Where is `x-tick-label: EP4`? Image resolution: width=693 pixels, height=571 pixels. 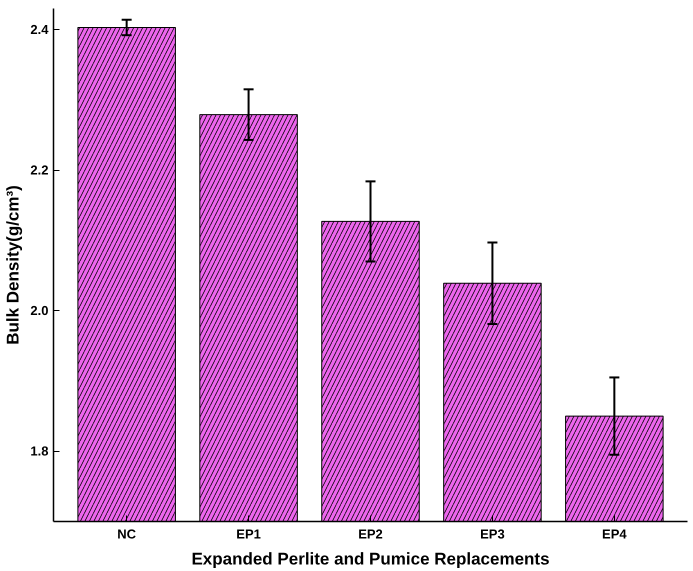
x-tick-label: EP4 is located at coordinates (615, 534).